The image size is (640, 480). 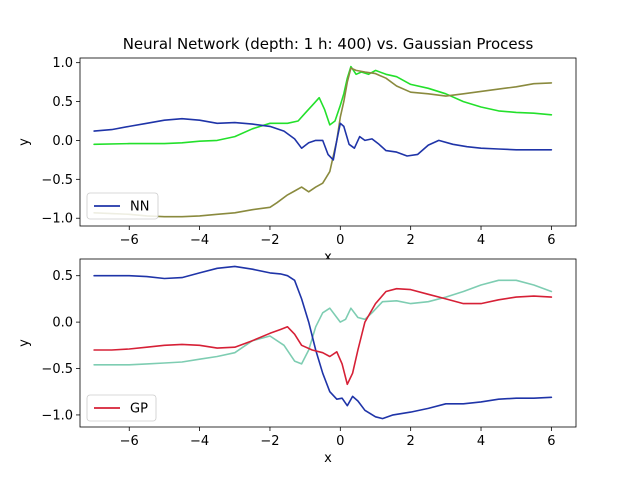 I want to click on series-line-gp, so click(x=323, y=336).